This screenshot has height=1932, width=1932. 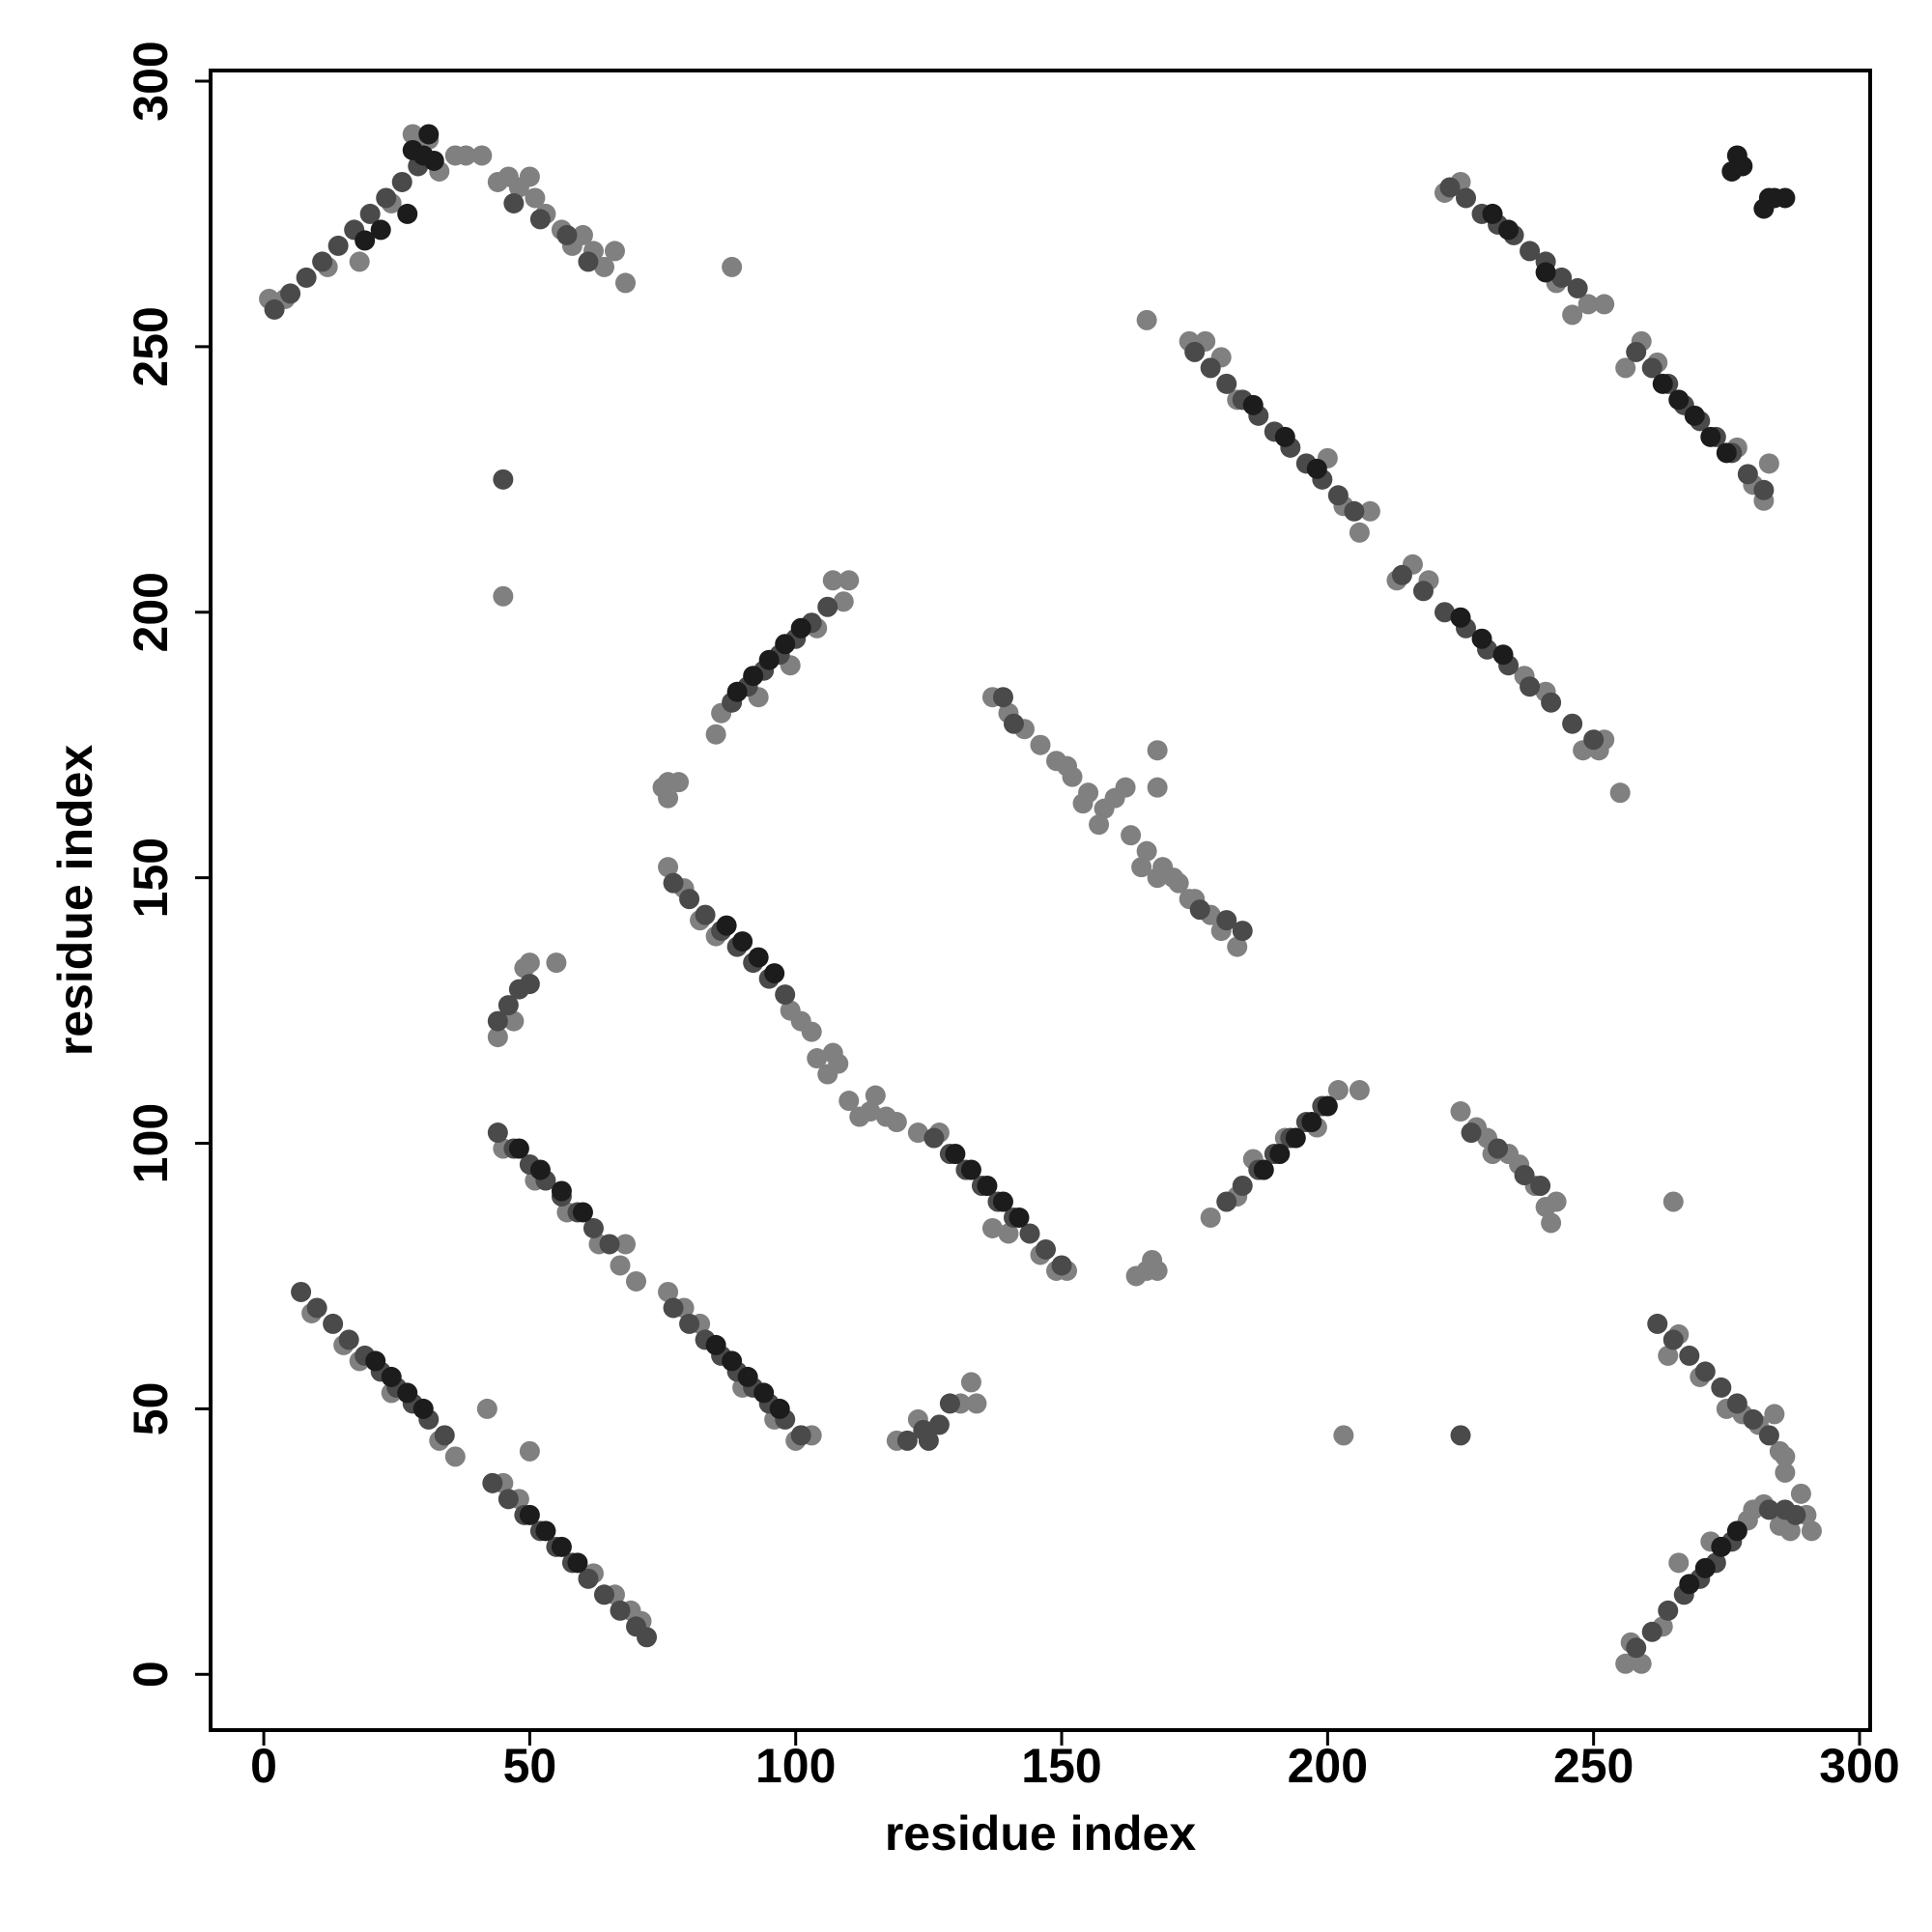 What do you see at coordinates (1061, 1766) in the screenshot?
I see `x-tick-label: 150` at bounding box center [1061, 1766].